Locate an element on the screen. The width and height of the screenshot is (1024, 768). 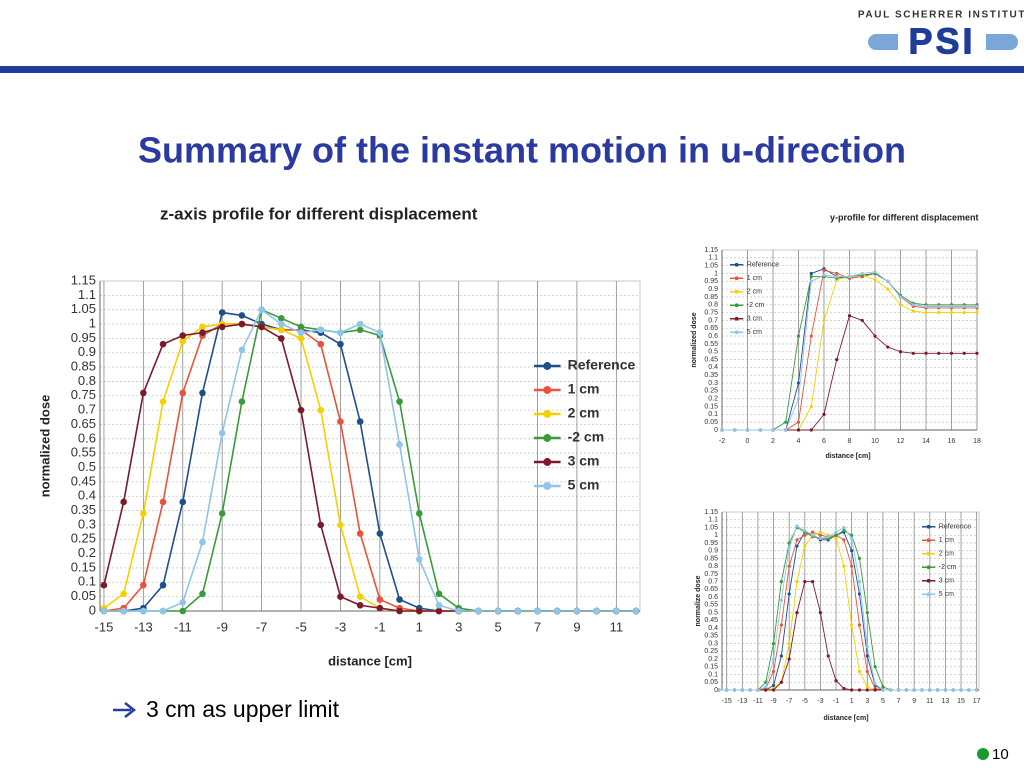
y-tick-label: 0.65 is located at coordinates (83, 423).